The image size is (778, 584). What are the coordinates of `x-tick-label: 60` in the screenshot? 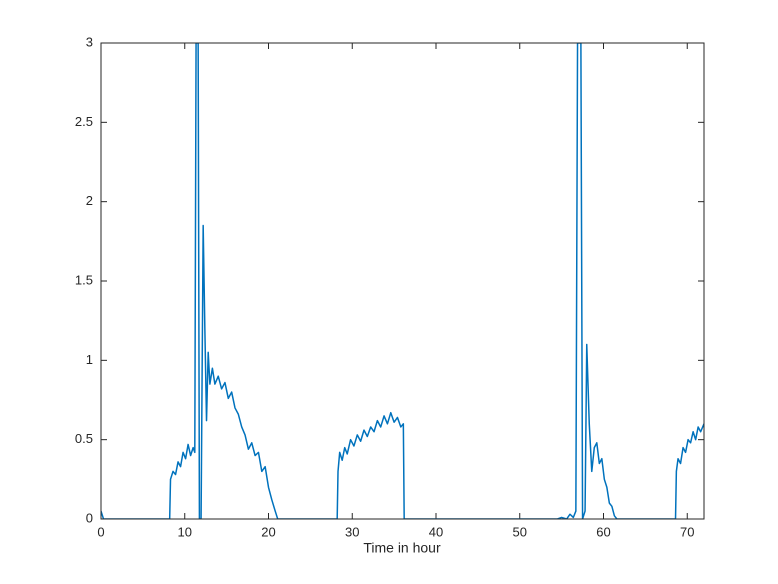 It's located at (603, 531).